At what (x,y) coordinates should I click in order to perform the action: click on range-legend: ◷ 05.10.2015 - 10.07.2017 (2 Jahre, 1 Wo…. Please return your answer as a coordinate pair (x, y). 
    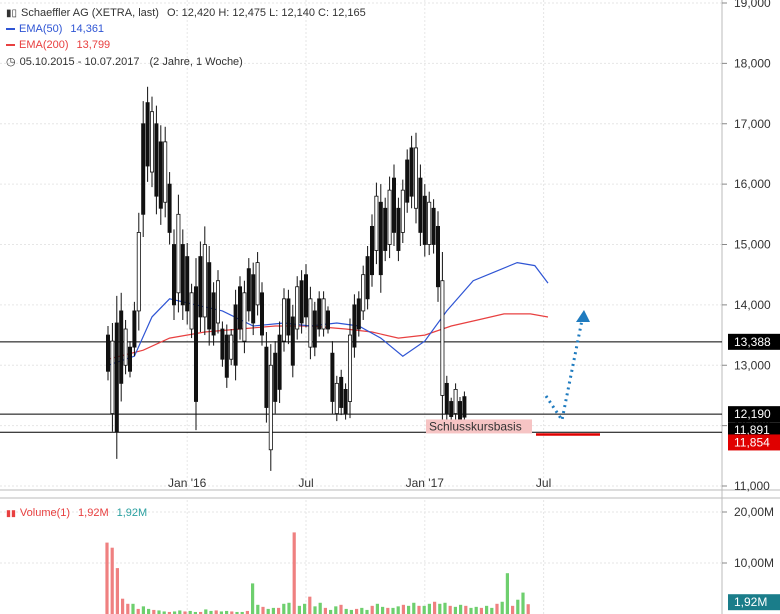
    Looking at the image, I should click on (124, 62).